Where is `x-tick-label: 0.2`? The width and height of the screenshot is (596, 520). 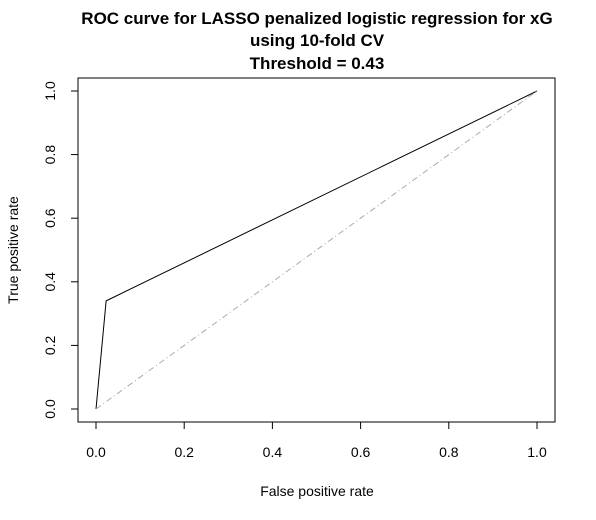 x-tick-label: 0.2 is located at coordinates (184, 452).